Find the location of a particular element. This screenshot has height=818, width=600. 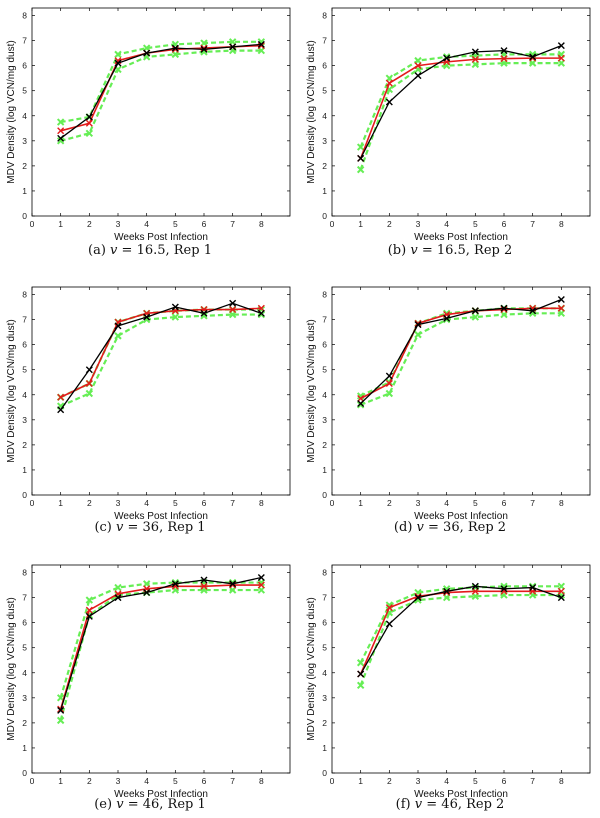

series-line-lower is located at coordinates (161, 95).